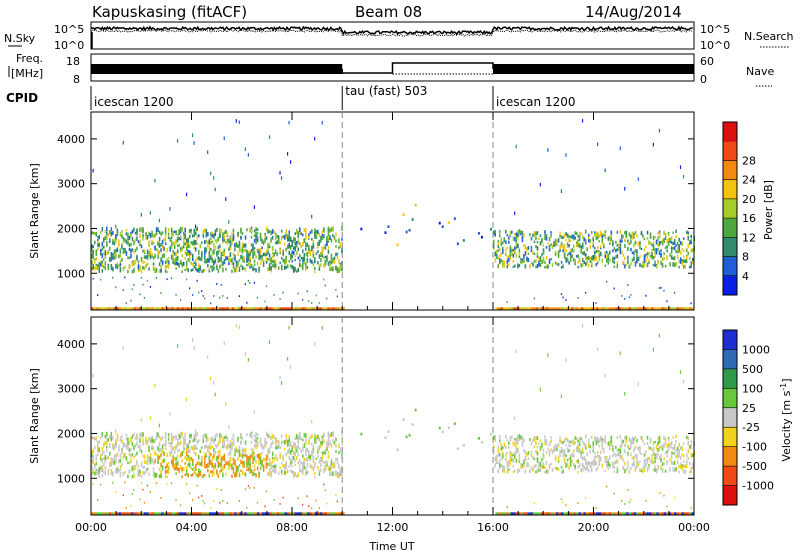 The width and height of the screenshot is (800, 554). Describe the element at coordinates (417, 68) in the screenshot. I see `freq-tau-line` at that location.